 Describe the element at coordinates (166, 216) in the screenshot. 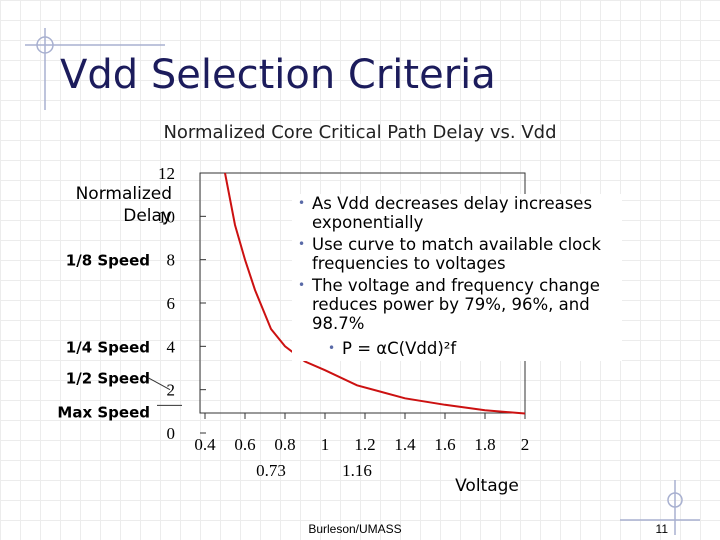

I see `y-tick-label: 10` at that location.